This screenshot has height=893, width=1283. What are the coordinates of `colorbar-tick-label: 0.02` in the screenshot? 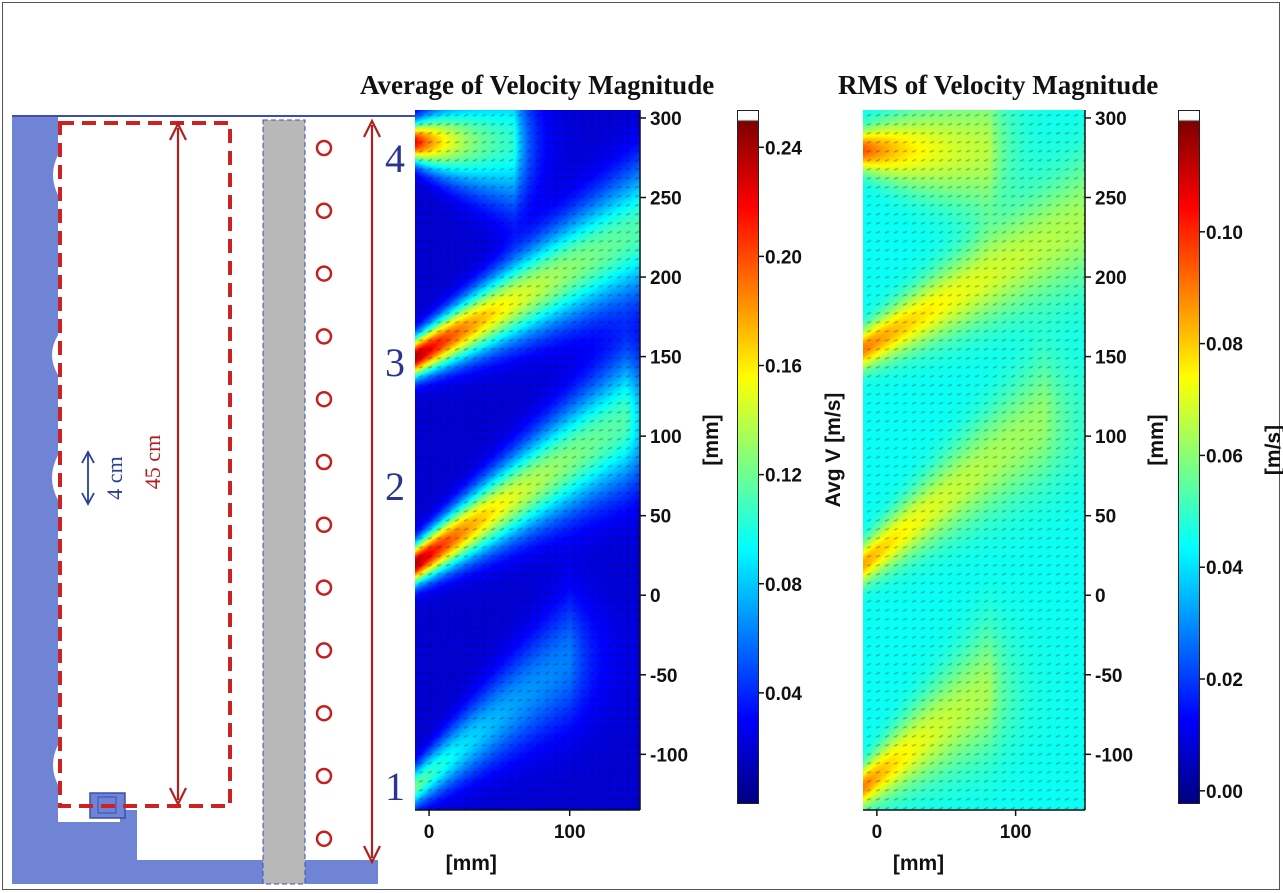 It's located at (1224, 680).